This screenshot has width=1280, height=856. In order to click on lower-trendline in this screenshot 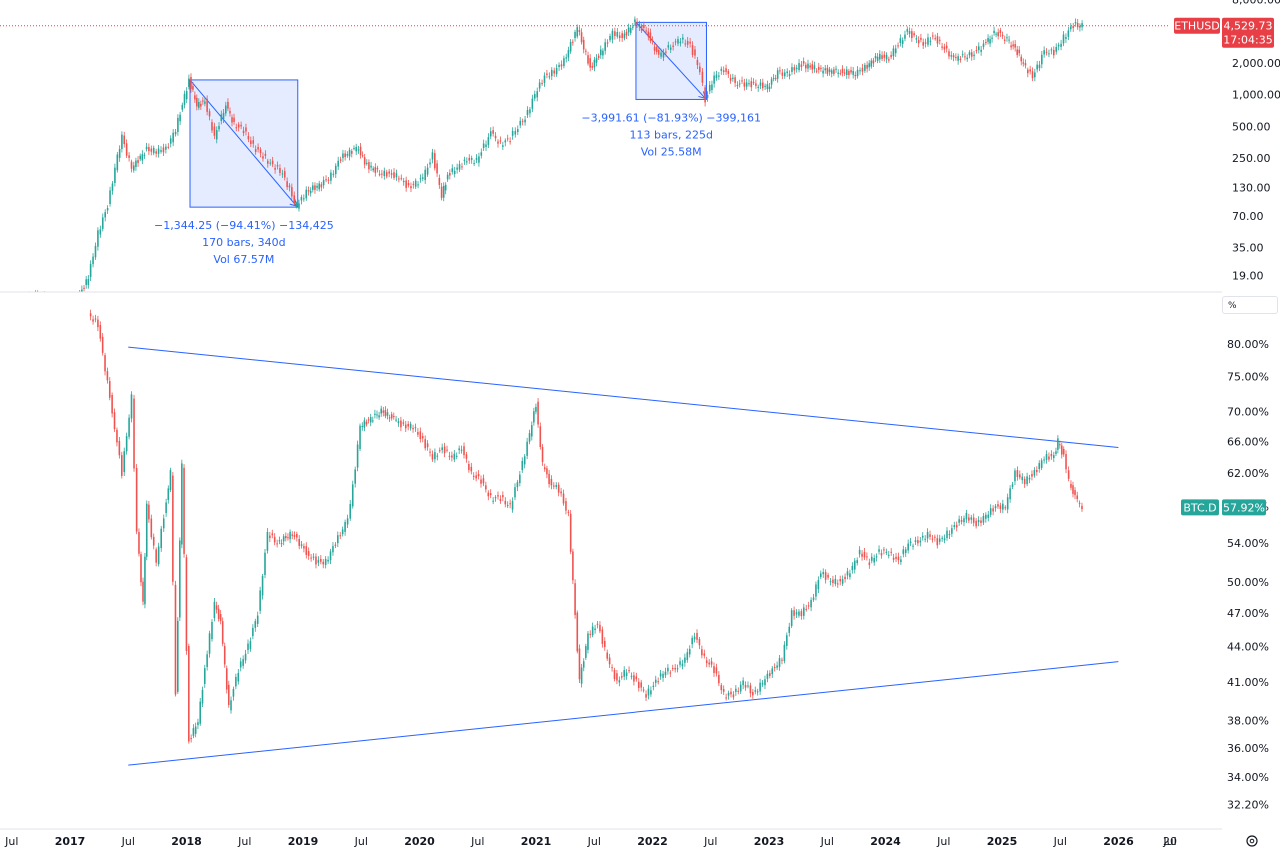, I will do `click(623, 713)`.